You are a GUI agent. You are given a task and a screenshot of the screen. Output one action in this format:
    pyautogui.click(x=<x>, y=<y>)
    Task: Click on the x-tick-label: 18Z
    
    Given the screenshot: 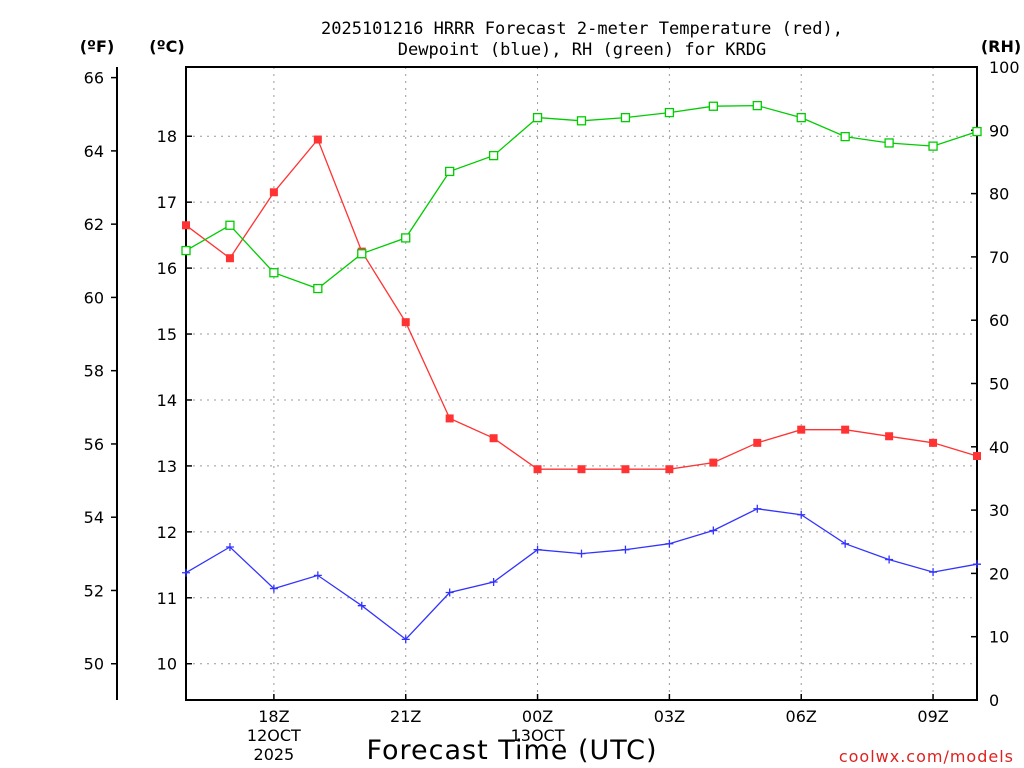 What is the action you would take?
    pyautogui.click(x=273, y=716)
    